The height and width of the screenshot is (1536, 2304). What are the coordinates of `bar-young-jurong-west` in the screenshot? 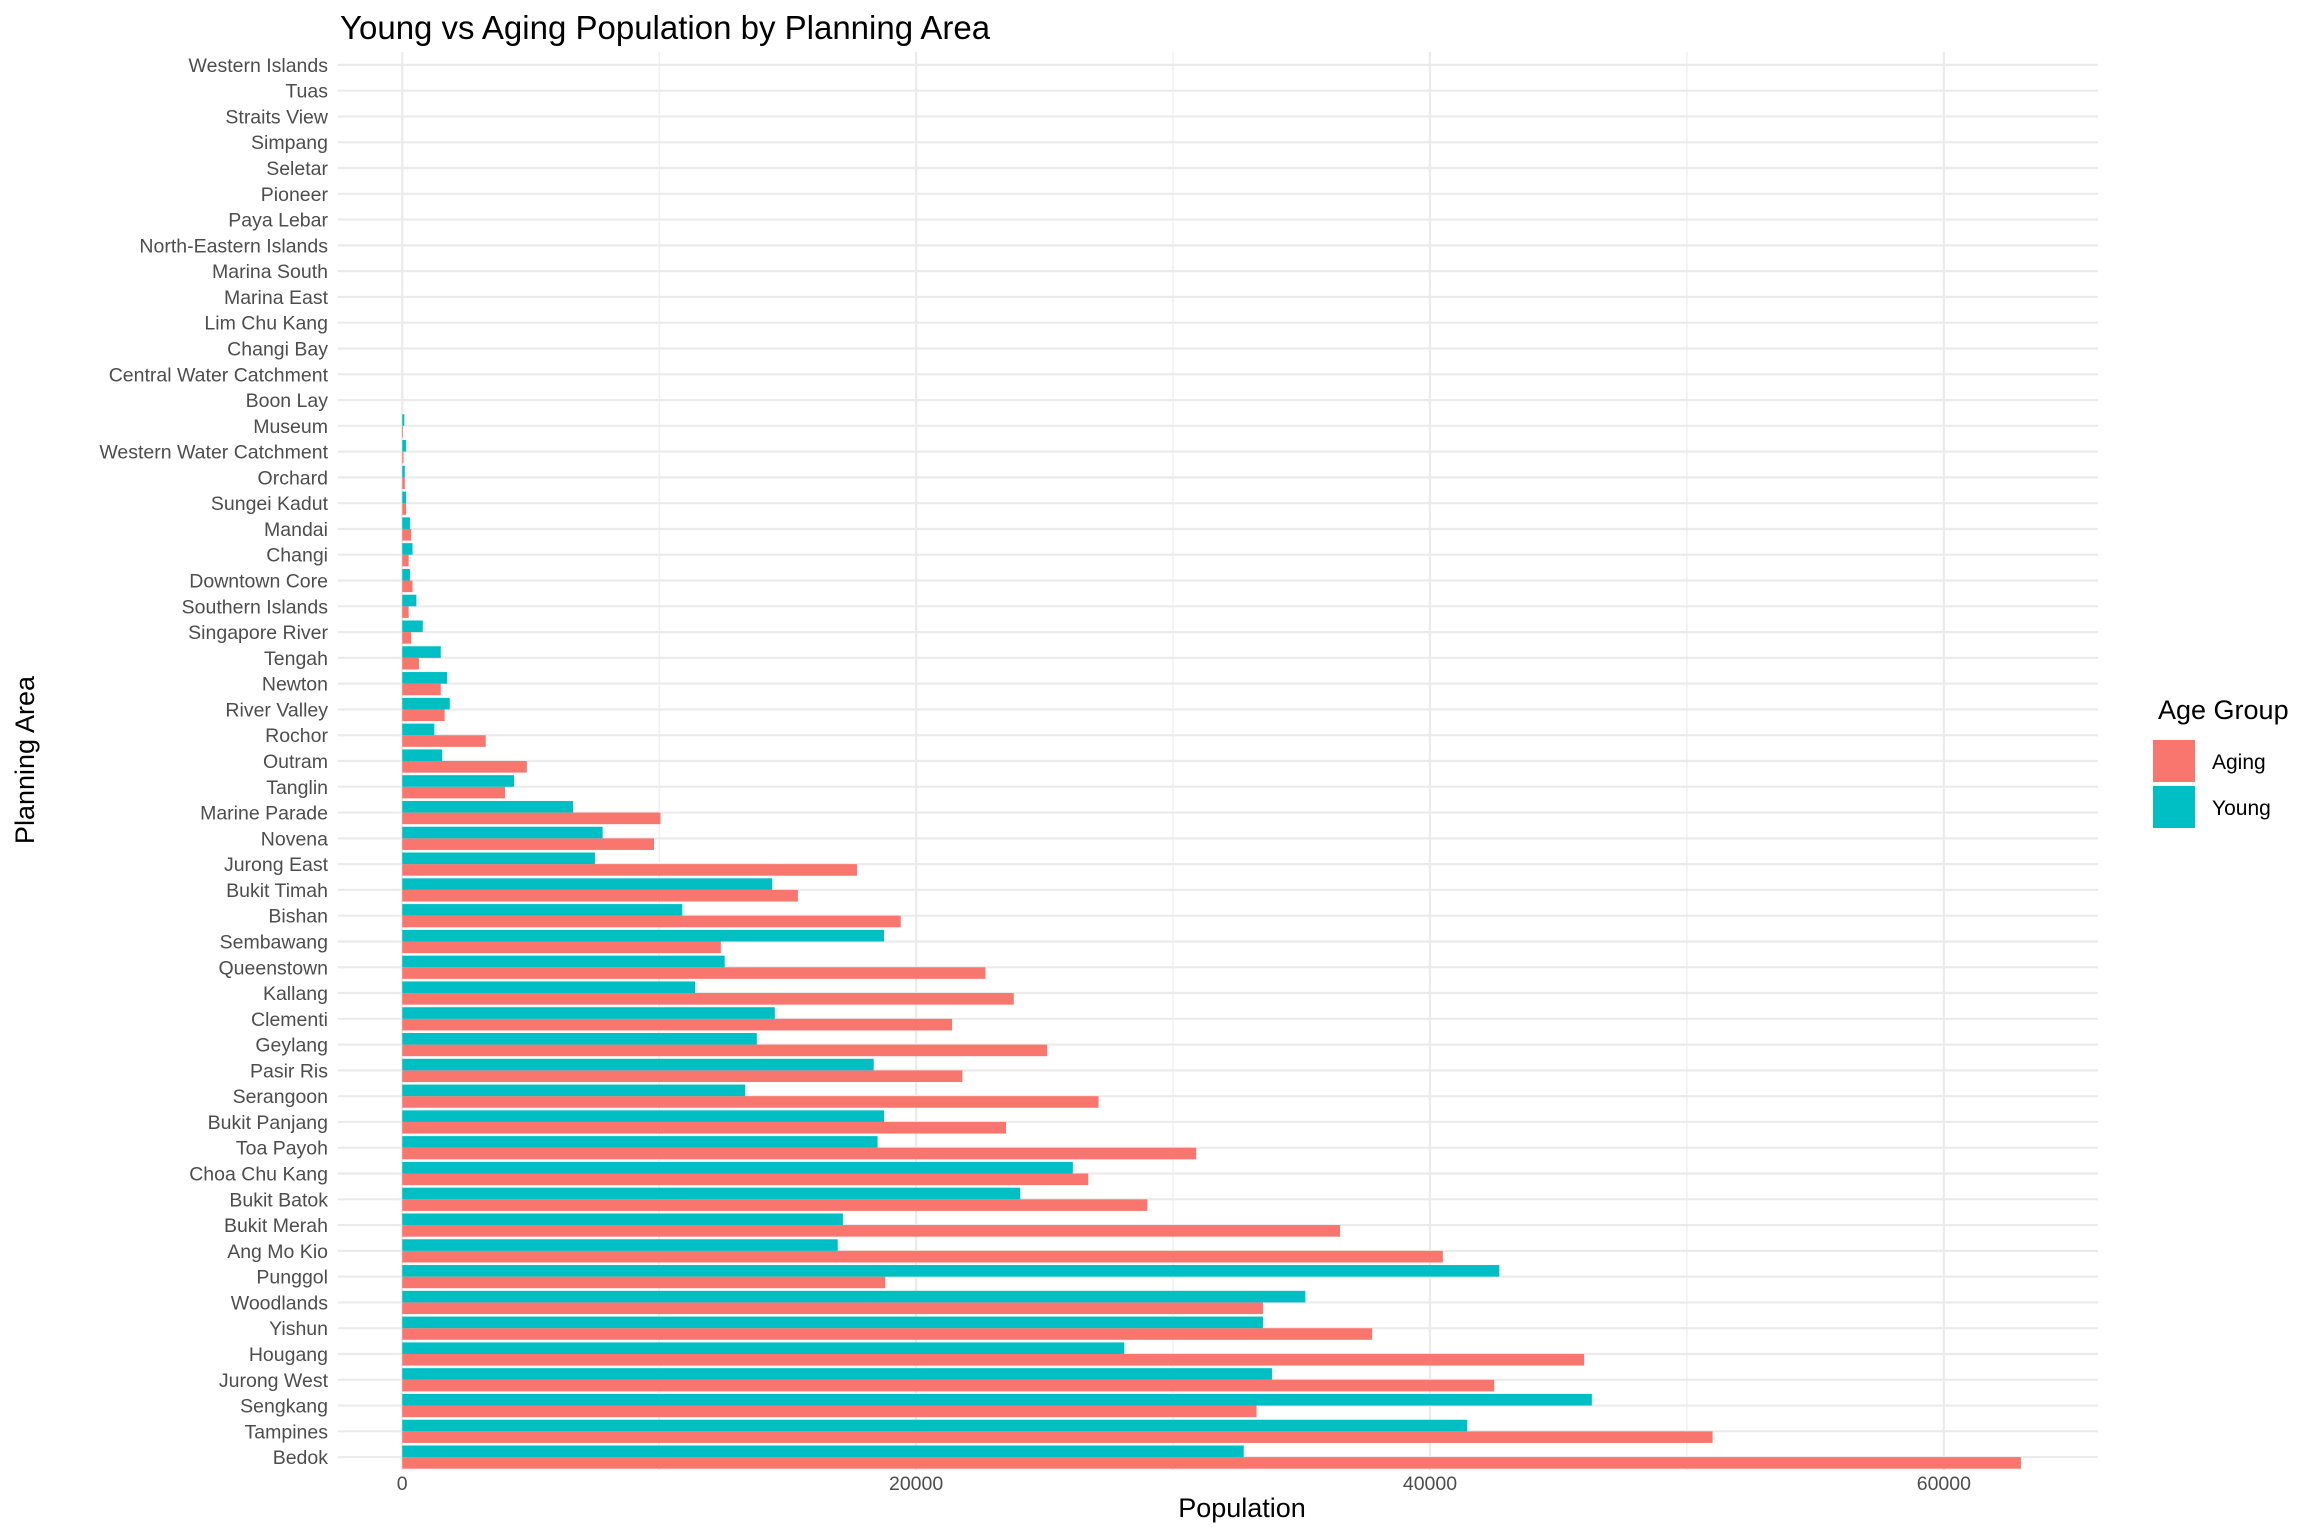 It's located at (837, 1374).